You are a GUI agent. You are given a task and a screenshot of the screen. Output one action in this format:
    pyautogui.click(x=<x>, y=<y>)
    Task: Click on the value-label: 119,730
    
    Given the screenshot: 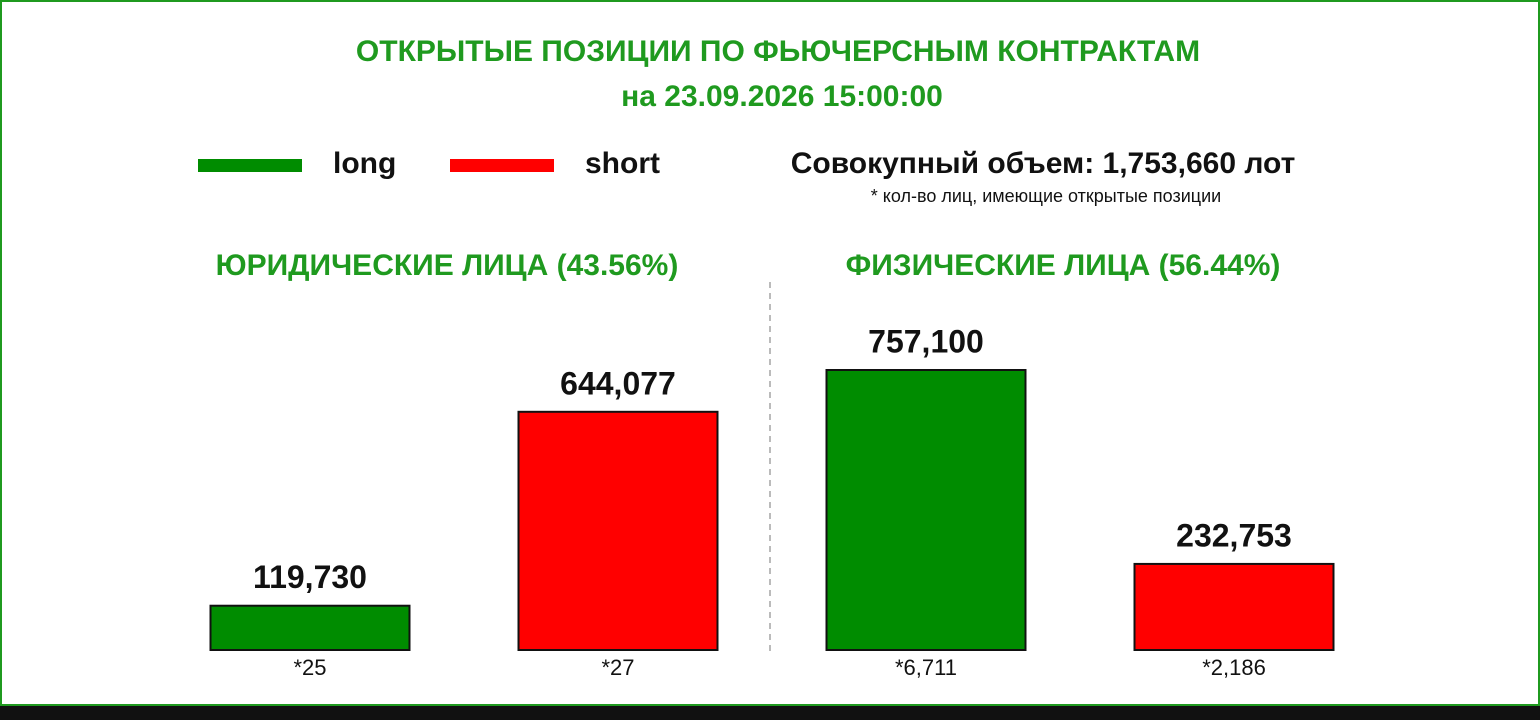 What is the action you would take?
    pyautogui.click(x=310, y=577)
    